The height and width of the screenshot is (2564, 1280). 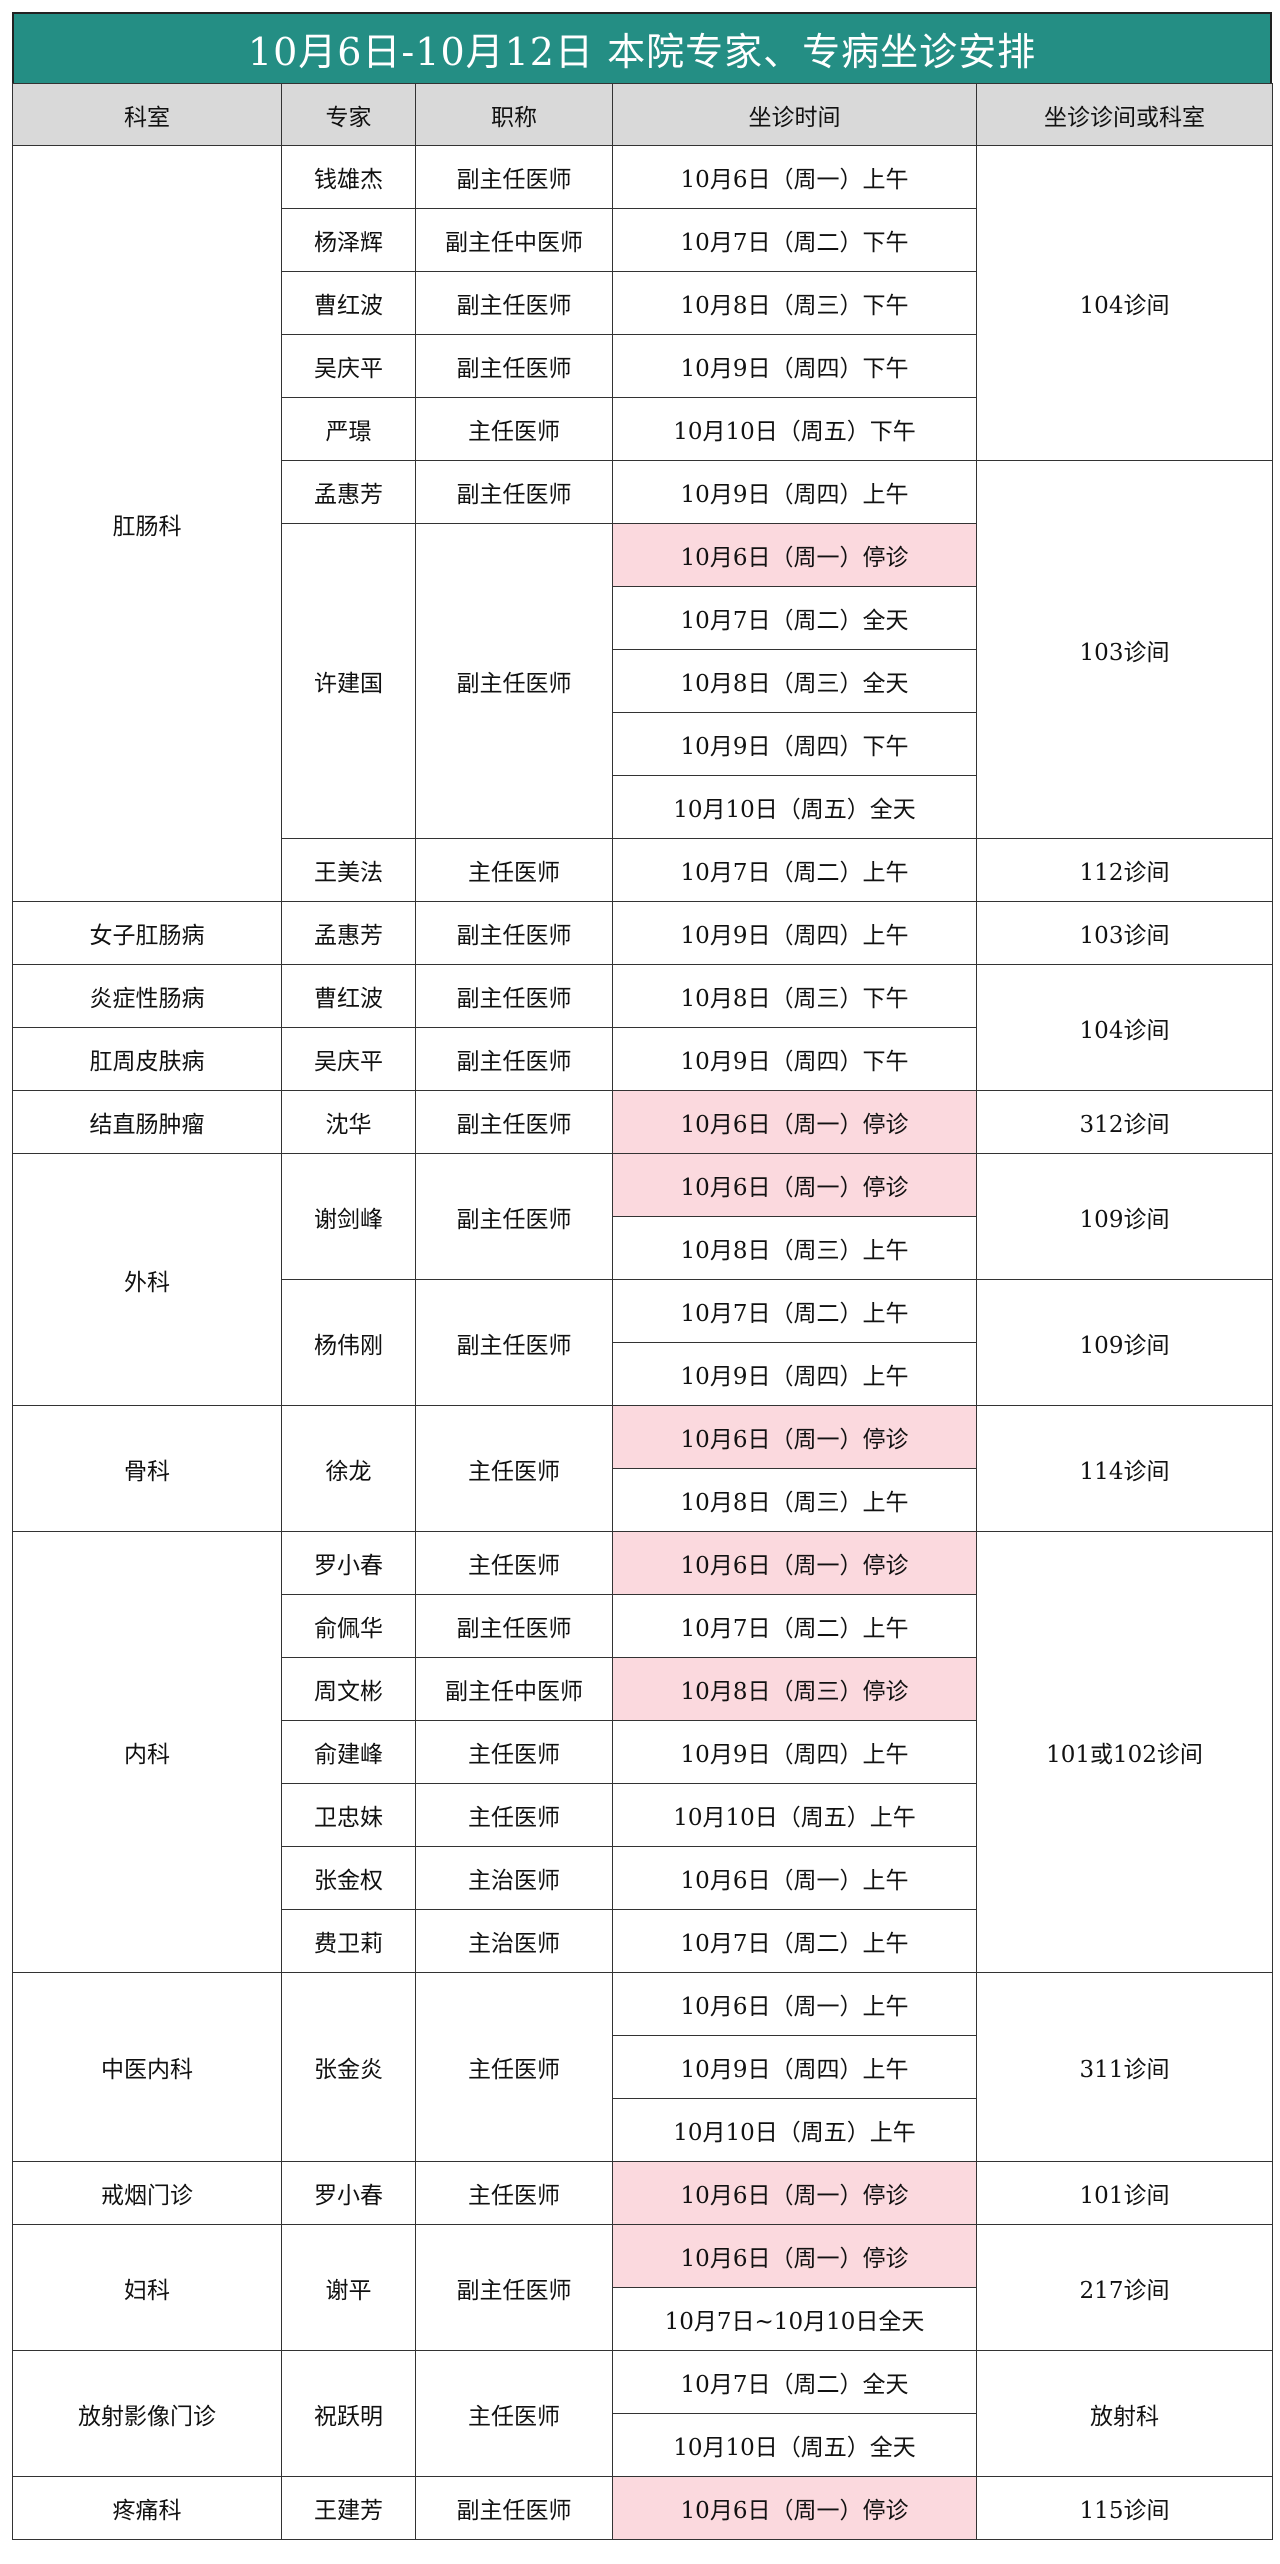 I want to click on table-row: 炎症性肠病 曹红波 副主任医师 10月8日（周三）下午 104诊间, so click(x=642, y=1027).